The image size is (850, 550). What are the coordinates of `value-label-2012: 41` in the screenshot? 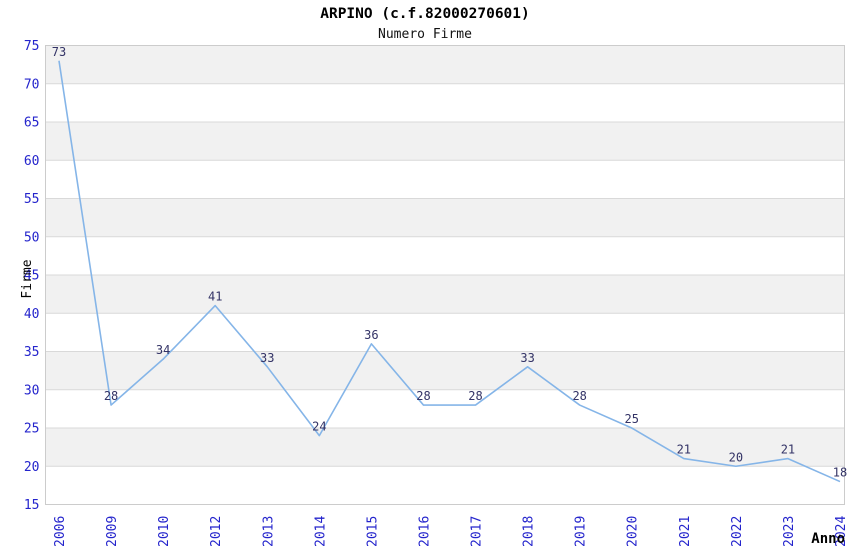 It's located at (215, 297).